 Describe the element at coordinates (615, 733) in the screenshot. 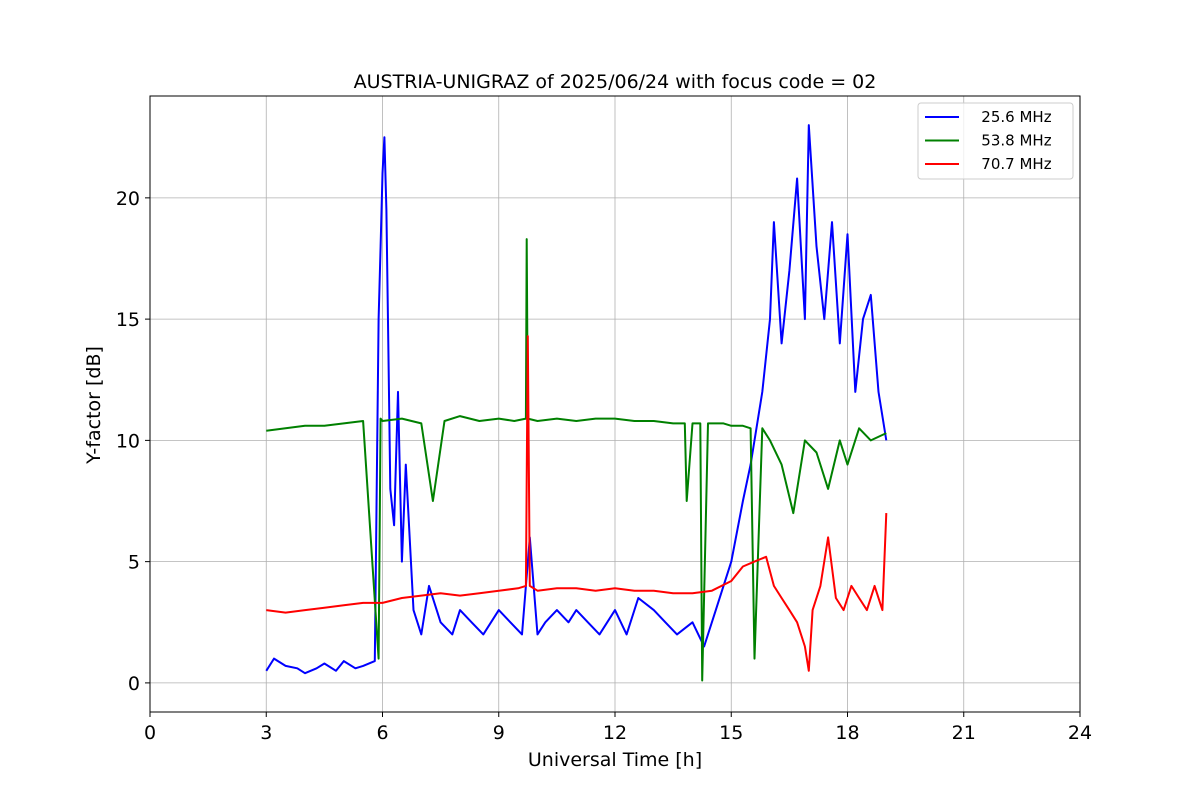

I see `x-tick-label: 12` at that location.